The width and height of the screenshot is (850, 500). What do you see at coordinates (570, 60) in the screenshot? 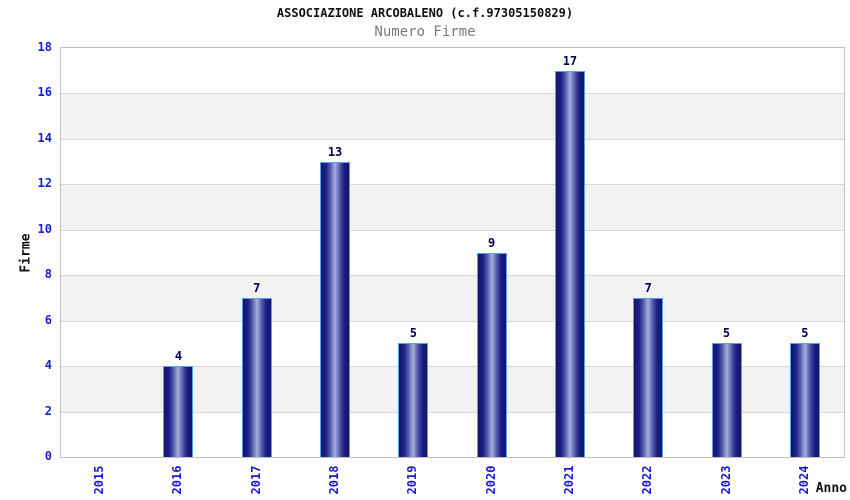
I see `bar-value-label: 17` at bounding box center [570, 60].